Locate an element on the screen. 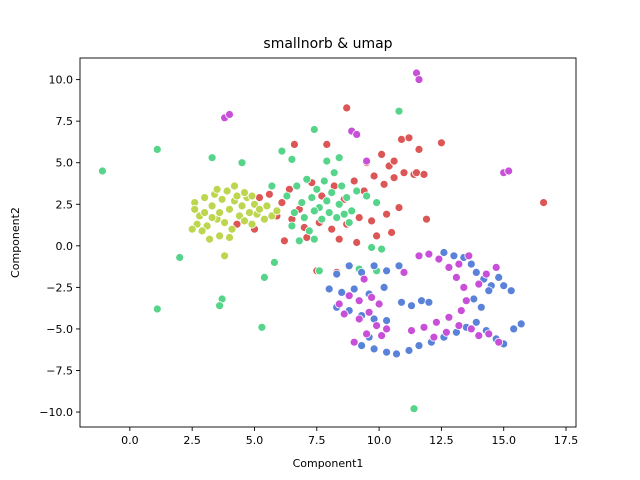  x-tick-label: 0.0 is located at coordinates (130, 440).